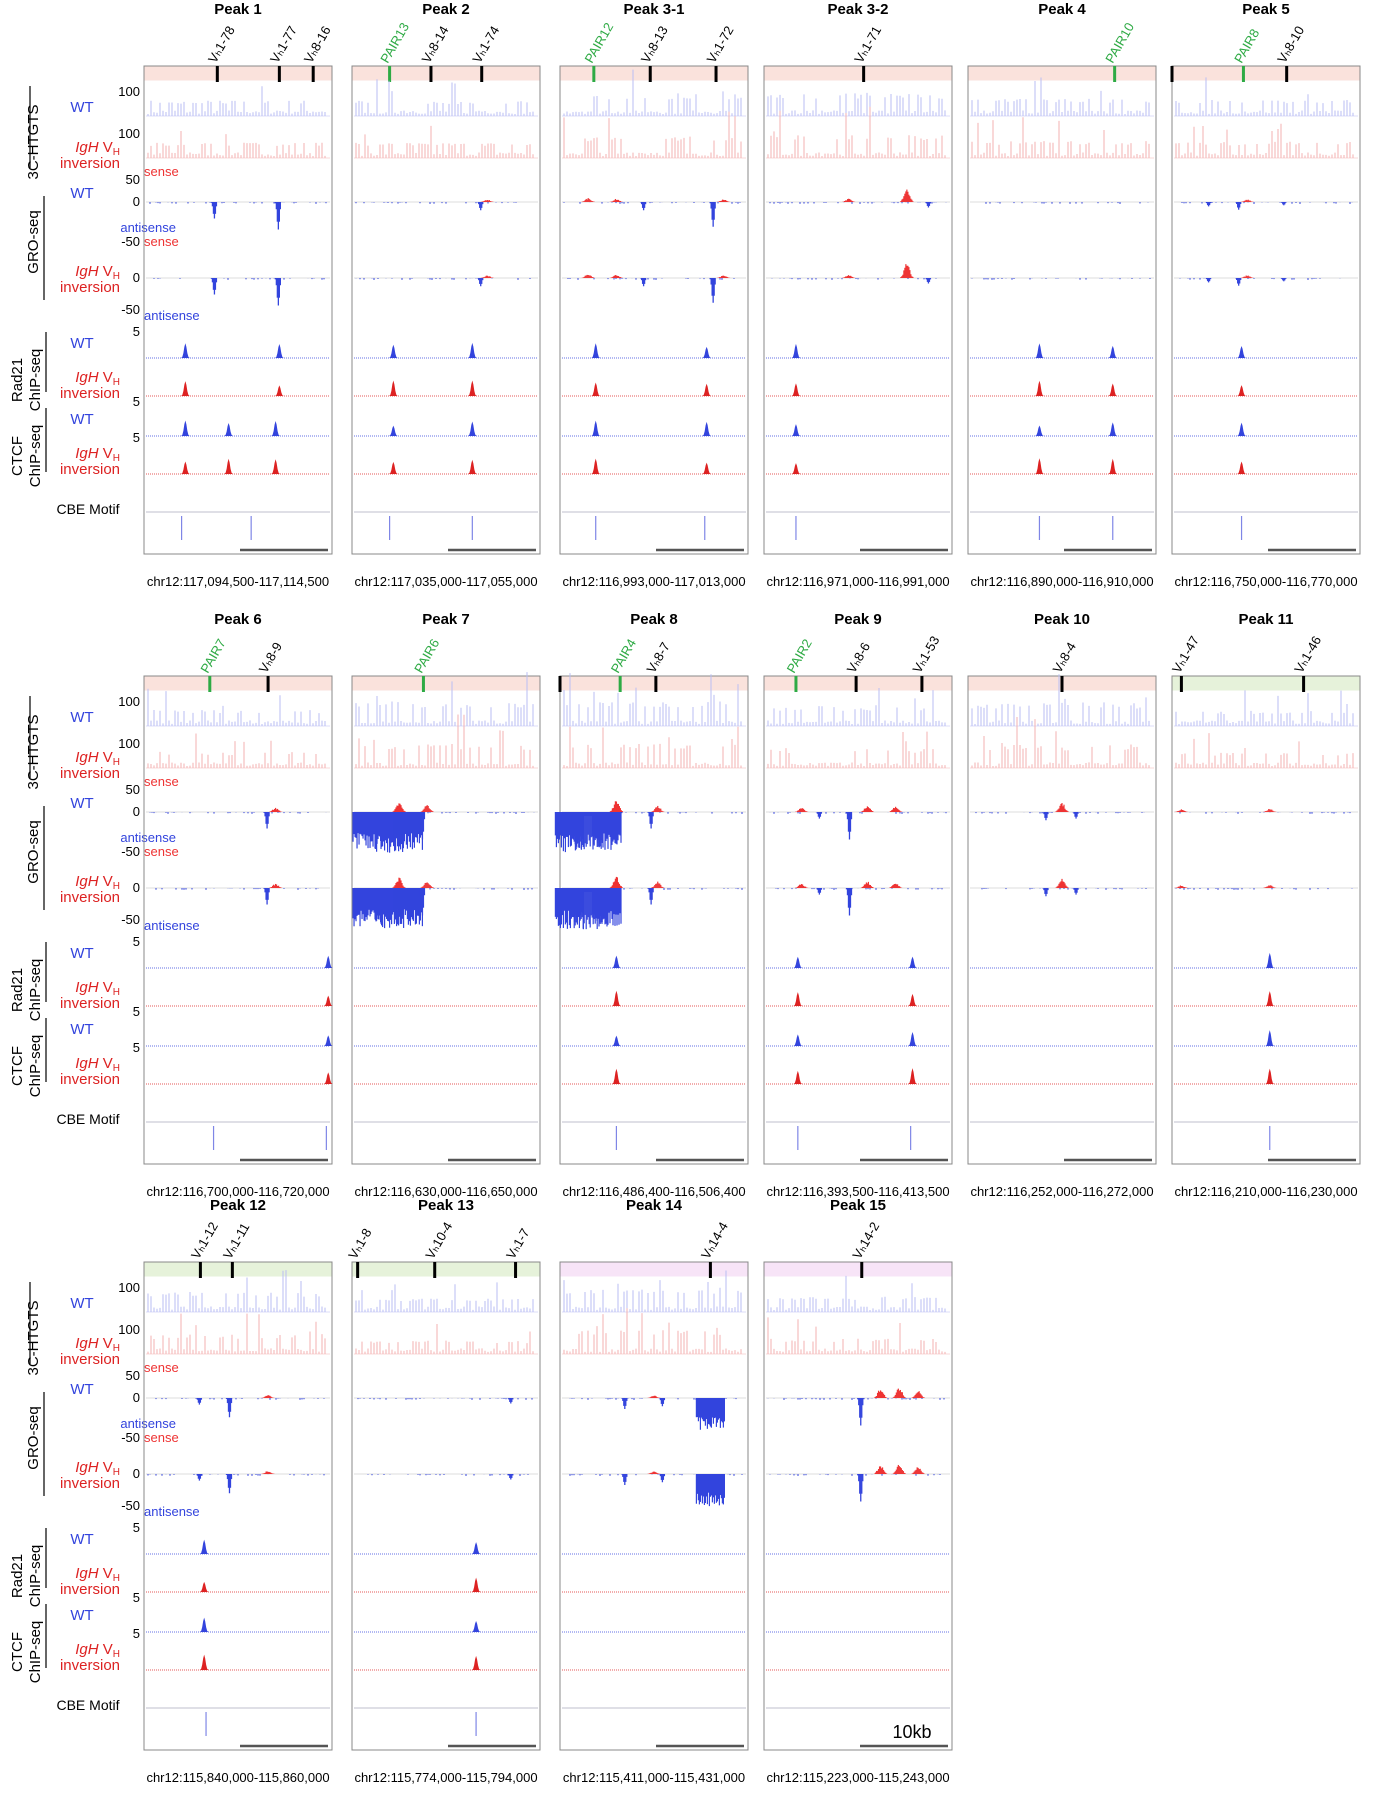  I want to click on groseq-label: GRO-seq, so click(33, 241).